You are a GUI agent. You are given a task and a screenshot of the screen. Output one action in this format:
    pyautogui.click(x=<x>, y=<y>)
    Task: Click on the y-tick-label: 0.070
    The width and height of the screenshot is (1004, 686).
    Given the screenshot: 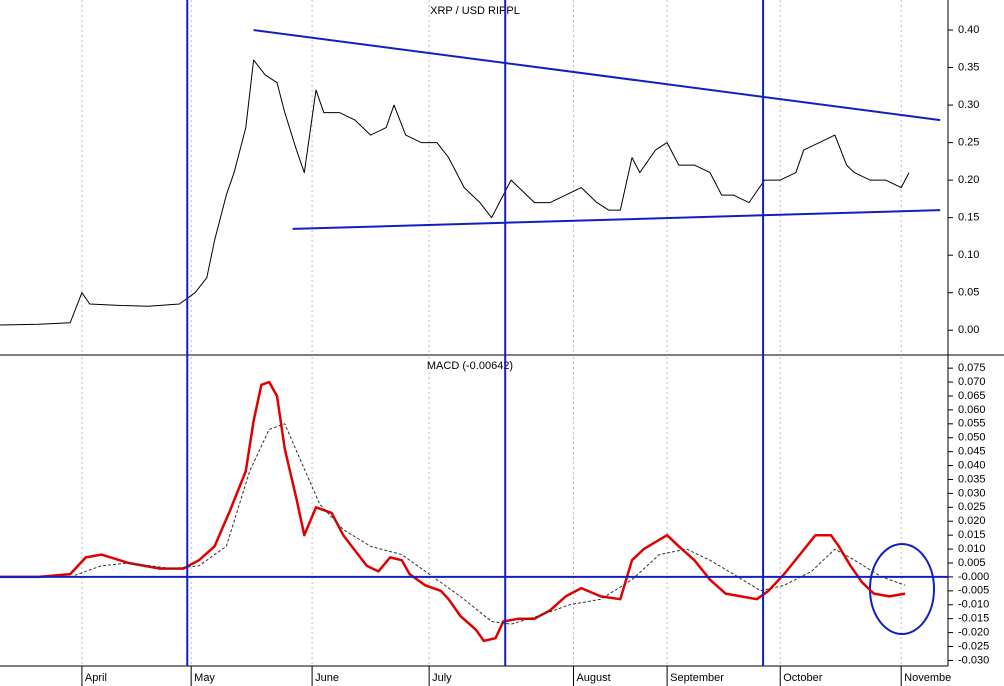 What is the action you would take?
    pyautogui.click(x=972, y=382)
    